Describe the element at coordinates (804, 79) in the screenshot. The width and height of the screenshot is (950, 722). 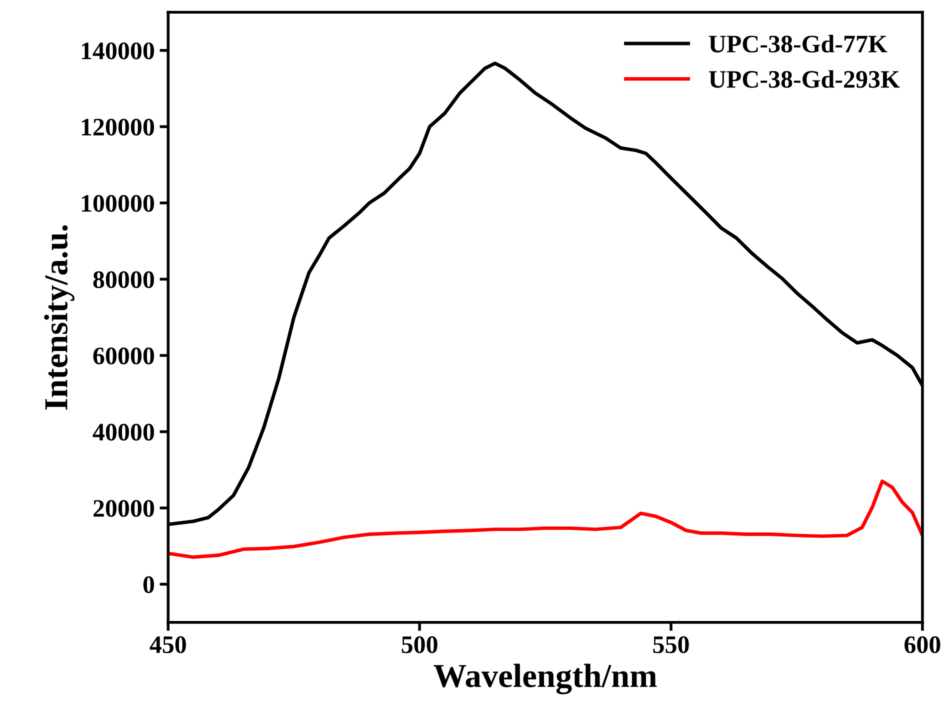
I see `legend-label: UPC-38-Gd-293K` at that location.